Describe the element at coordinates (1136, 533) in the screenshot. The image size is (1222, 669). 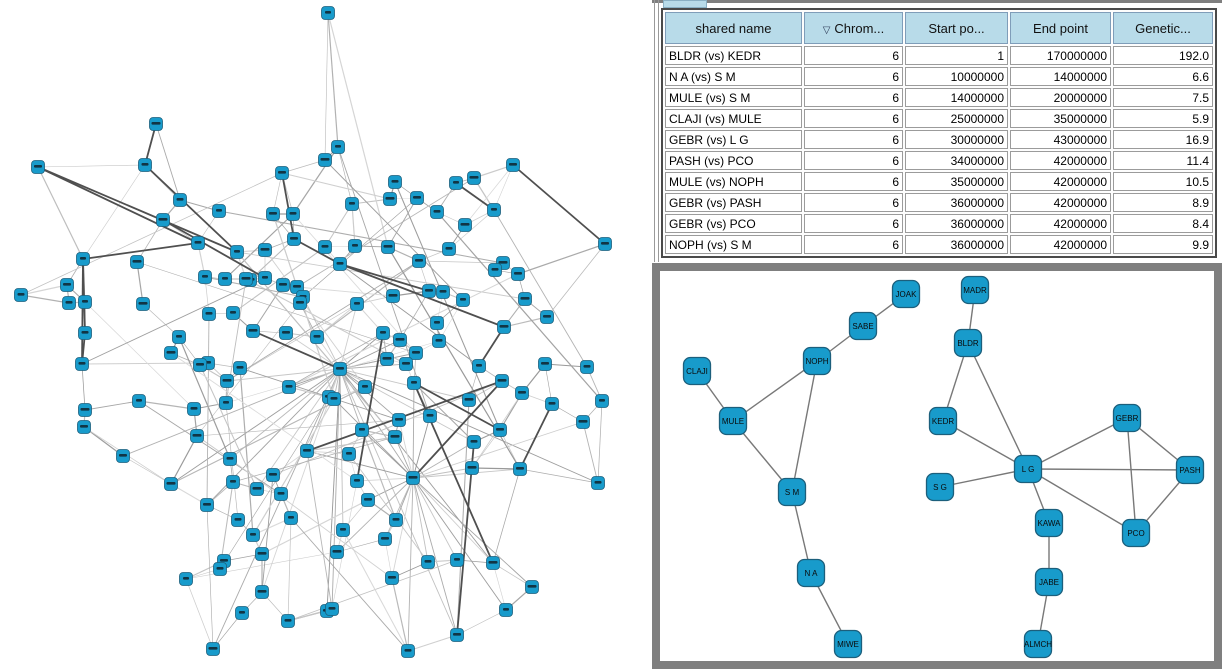
I see `node-PCO: PCO` at that location.